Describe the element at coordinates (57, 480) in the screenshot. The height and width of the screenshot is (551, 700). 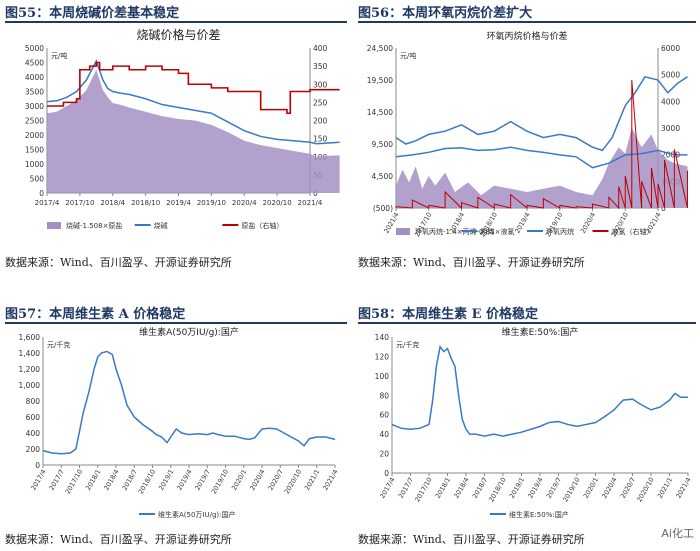
I see `x-tick-label: 2017/7` at that location.